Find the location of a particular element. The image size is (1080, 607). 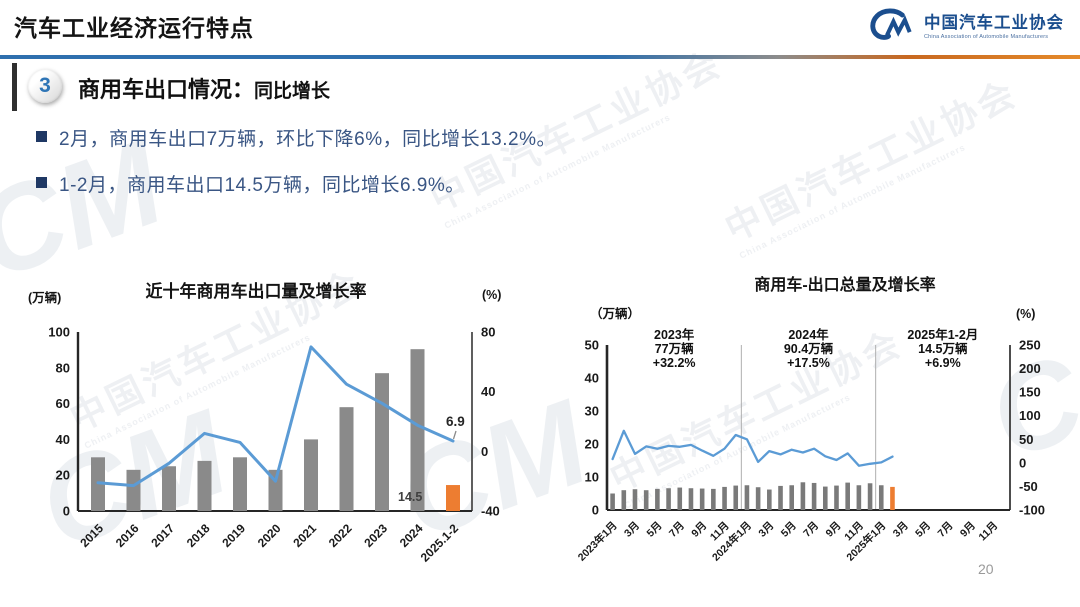

left-axis-tick-label: 50 is located at coordinates (592, 345).